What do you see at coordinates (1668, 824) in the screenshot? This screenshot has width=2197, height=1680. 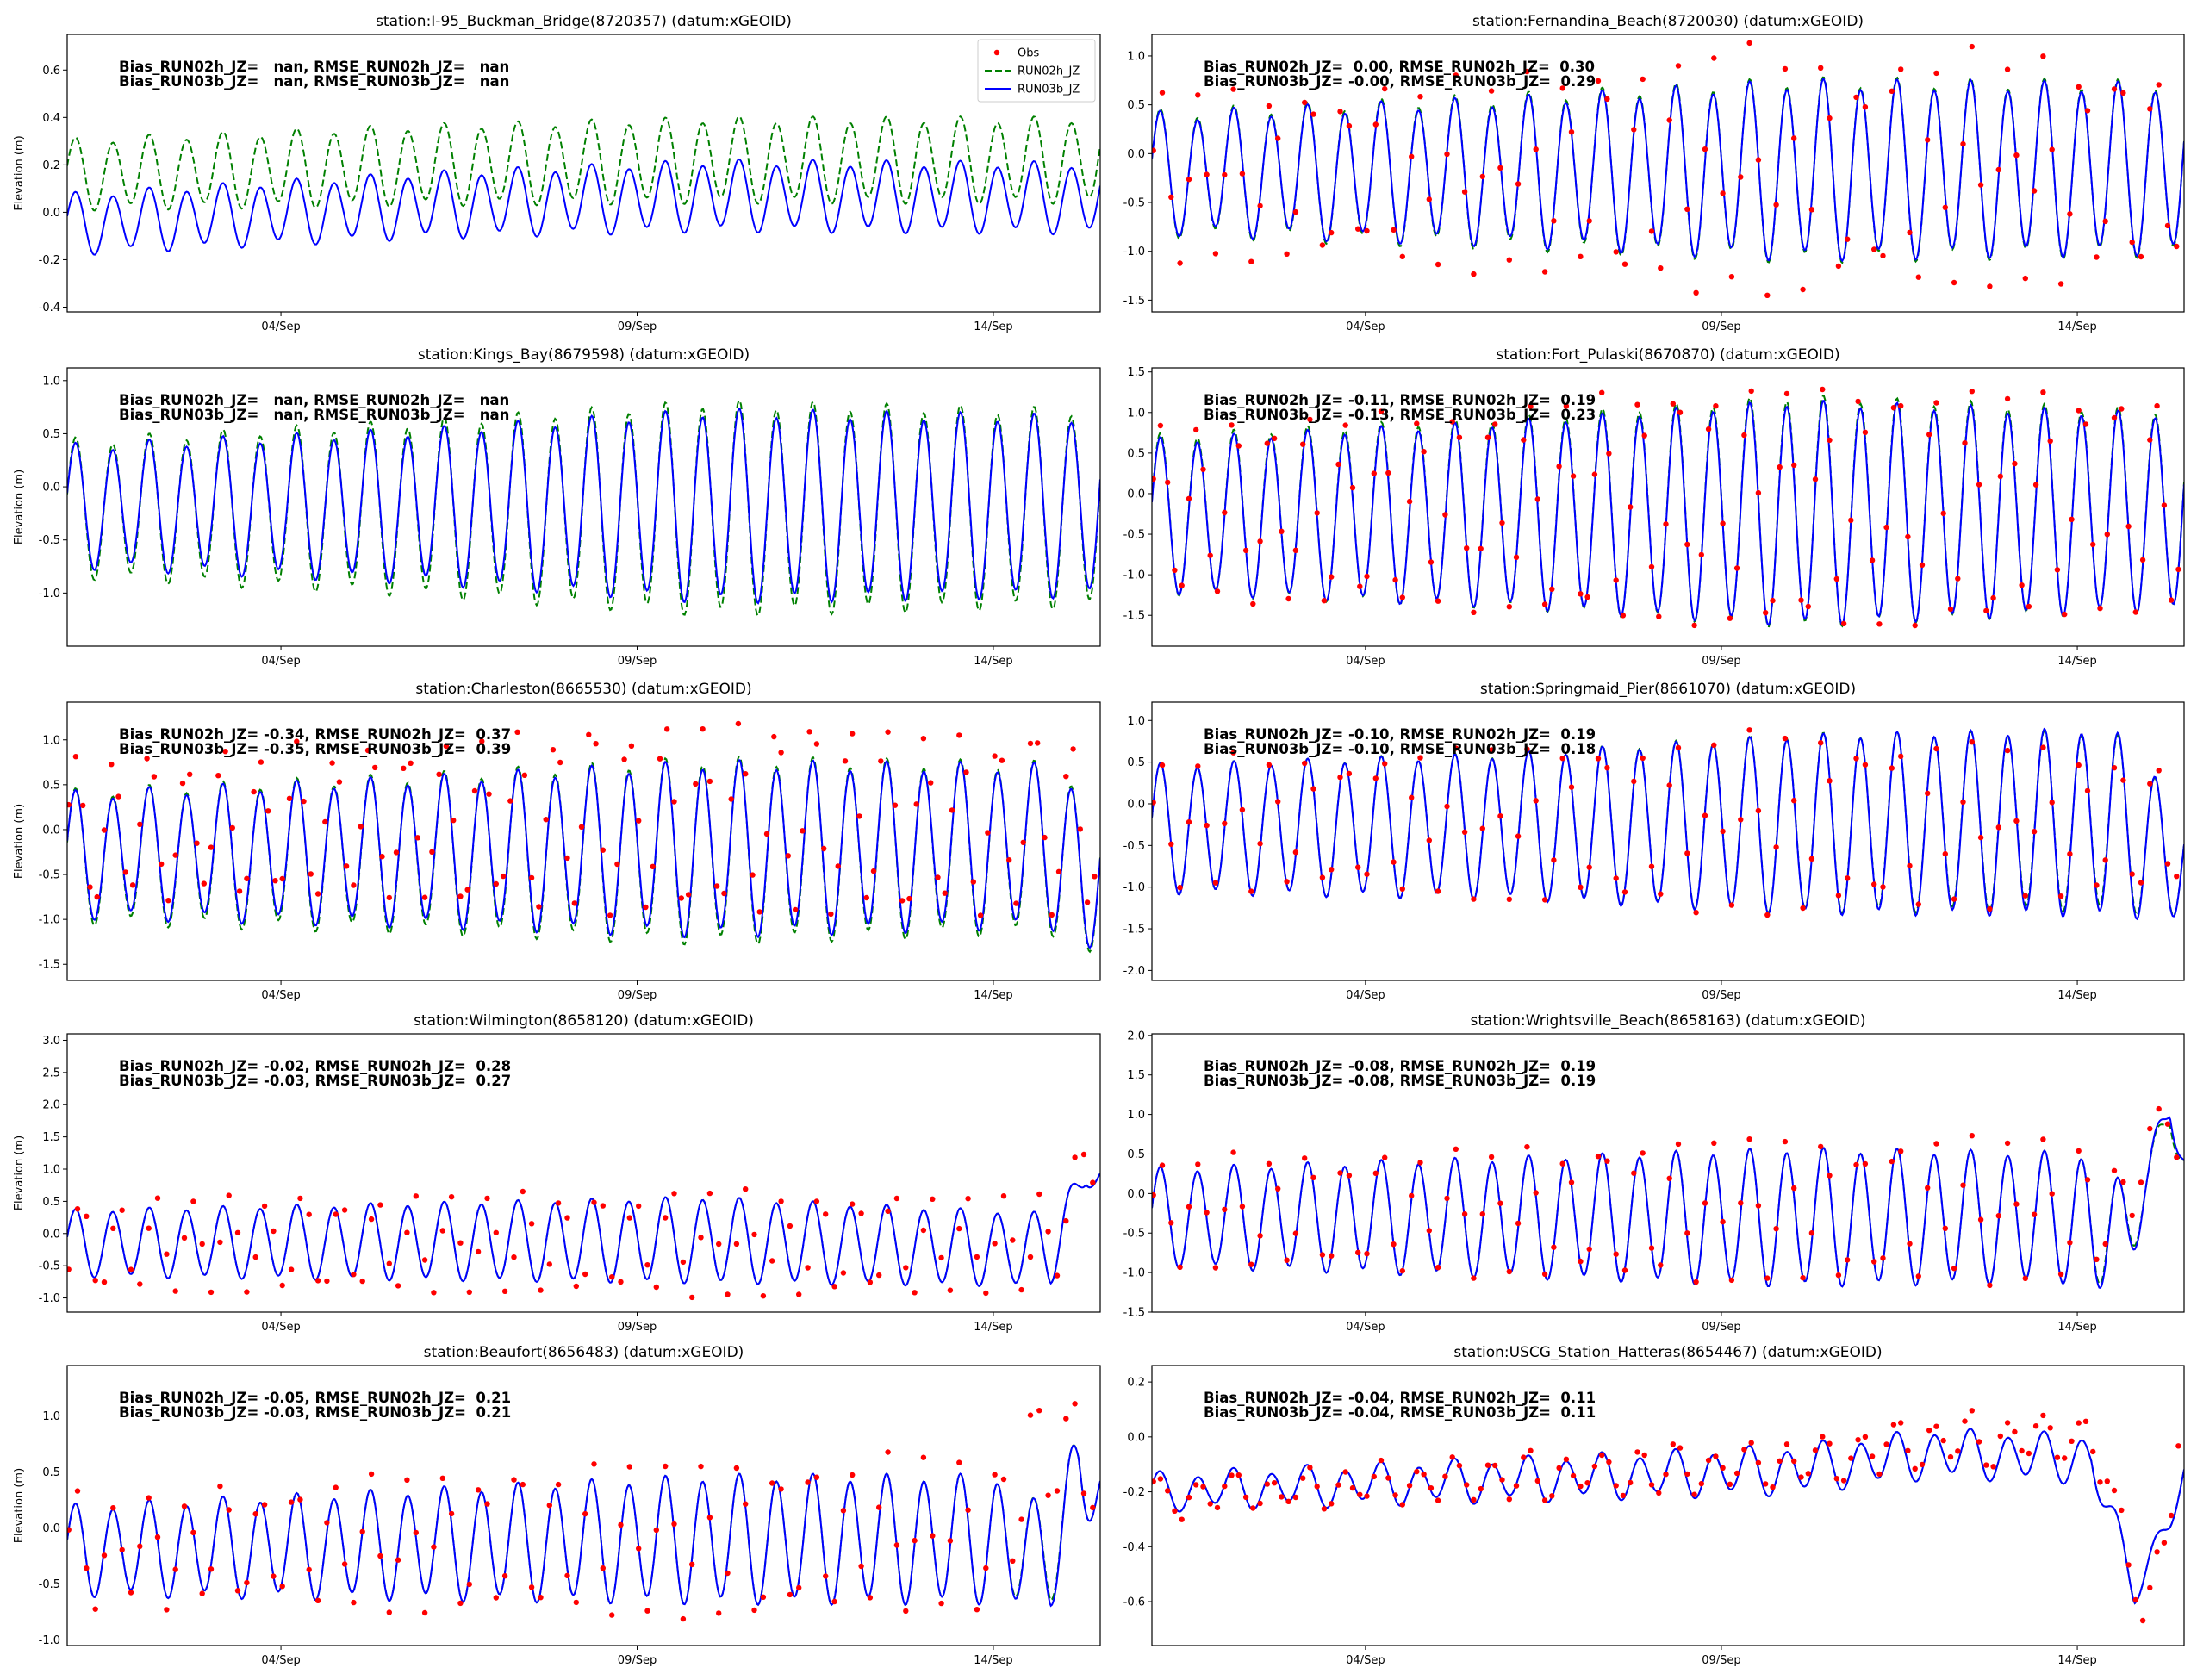 I see `plot-area` at bounding box center [1668, 824].